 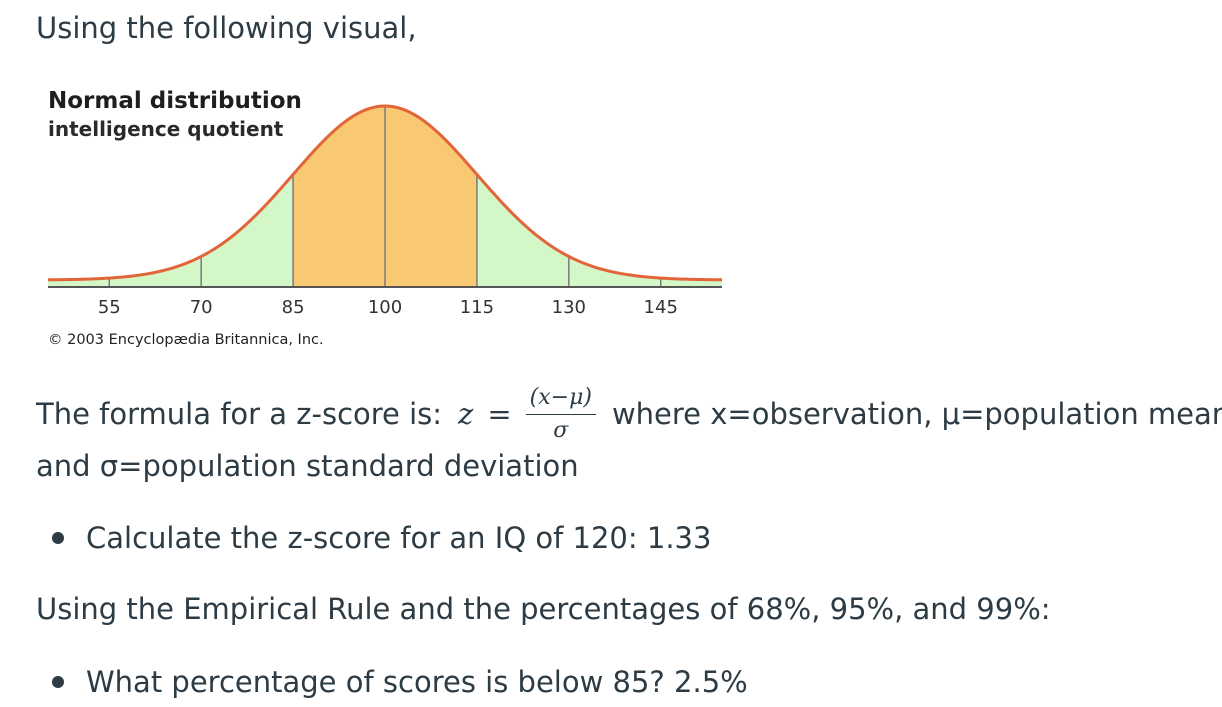 What do you see at coordinates (175, 101) in the screenshot?
I see `chart-title: Normal distribution` at bounding box center [175, 101].